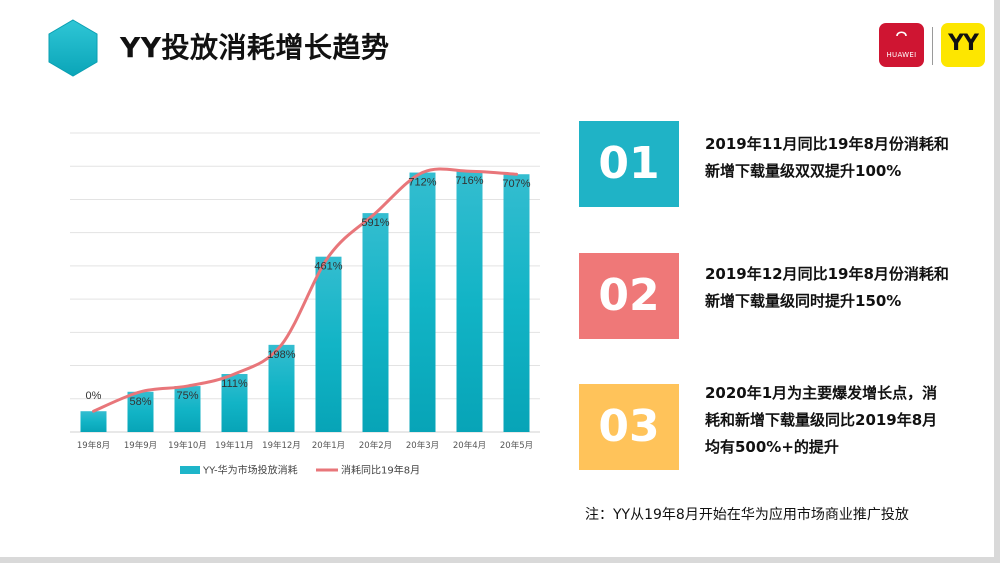  Describe the element at coordinates (821, 393) in the screenshot. I see `card-text-line: 2020年1月为主要爆发增长点，消` at that location.